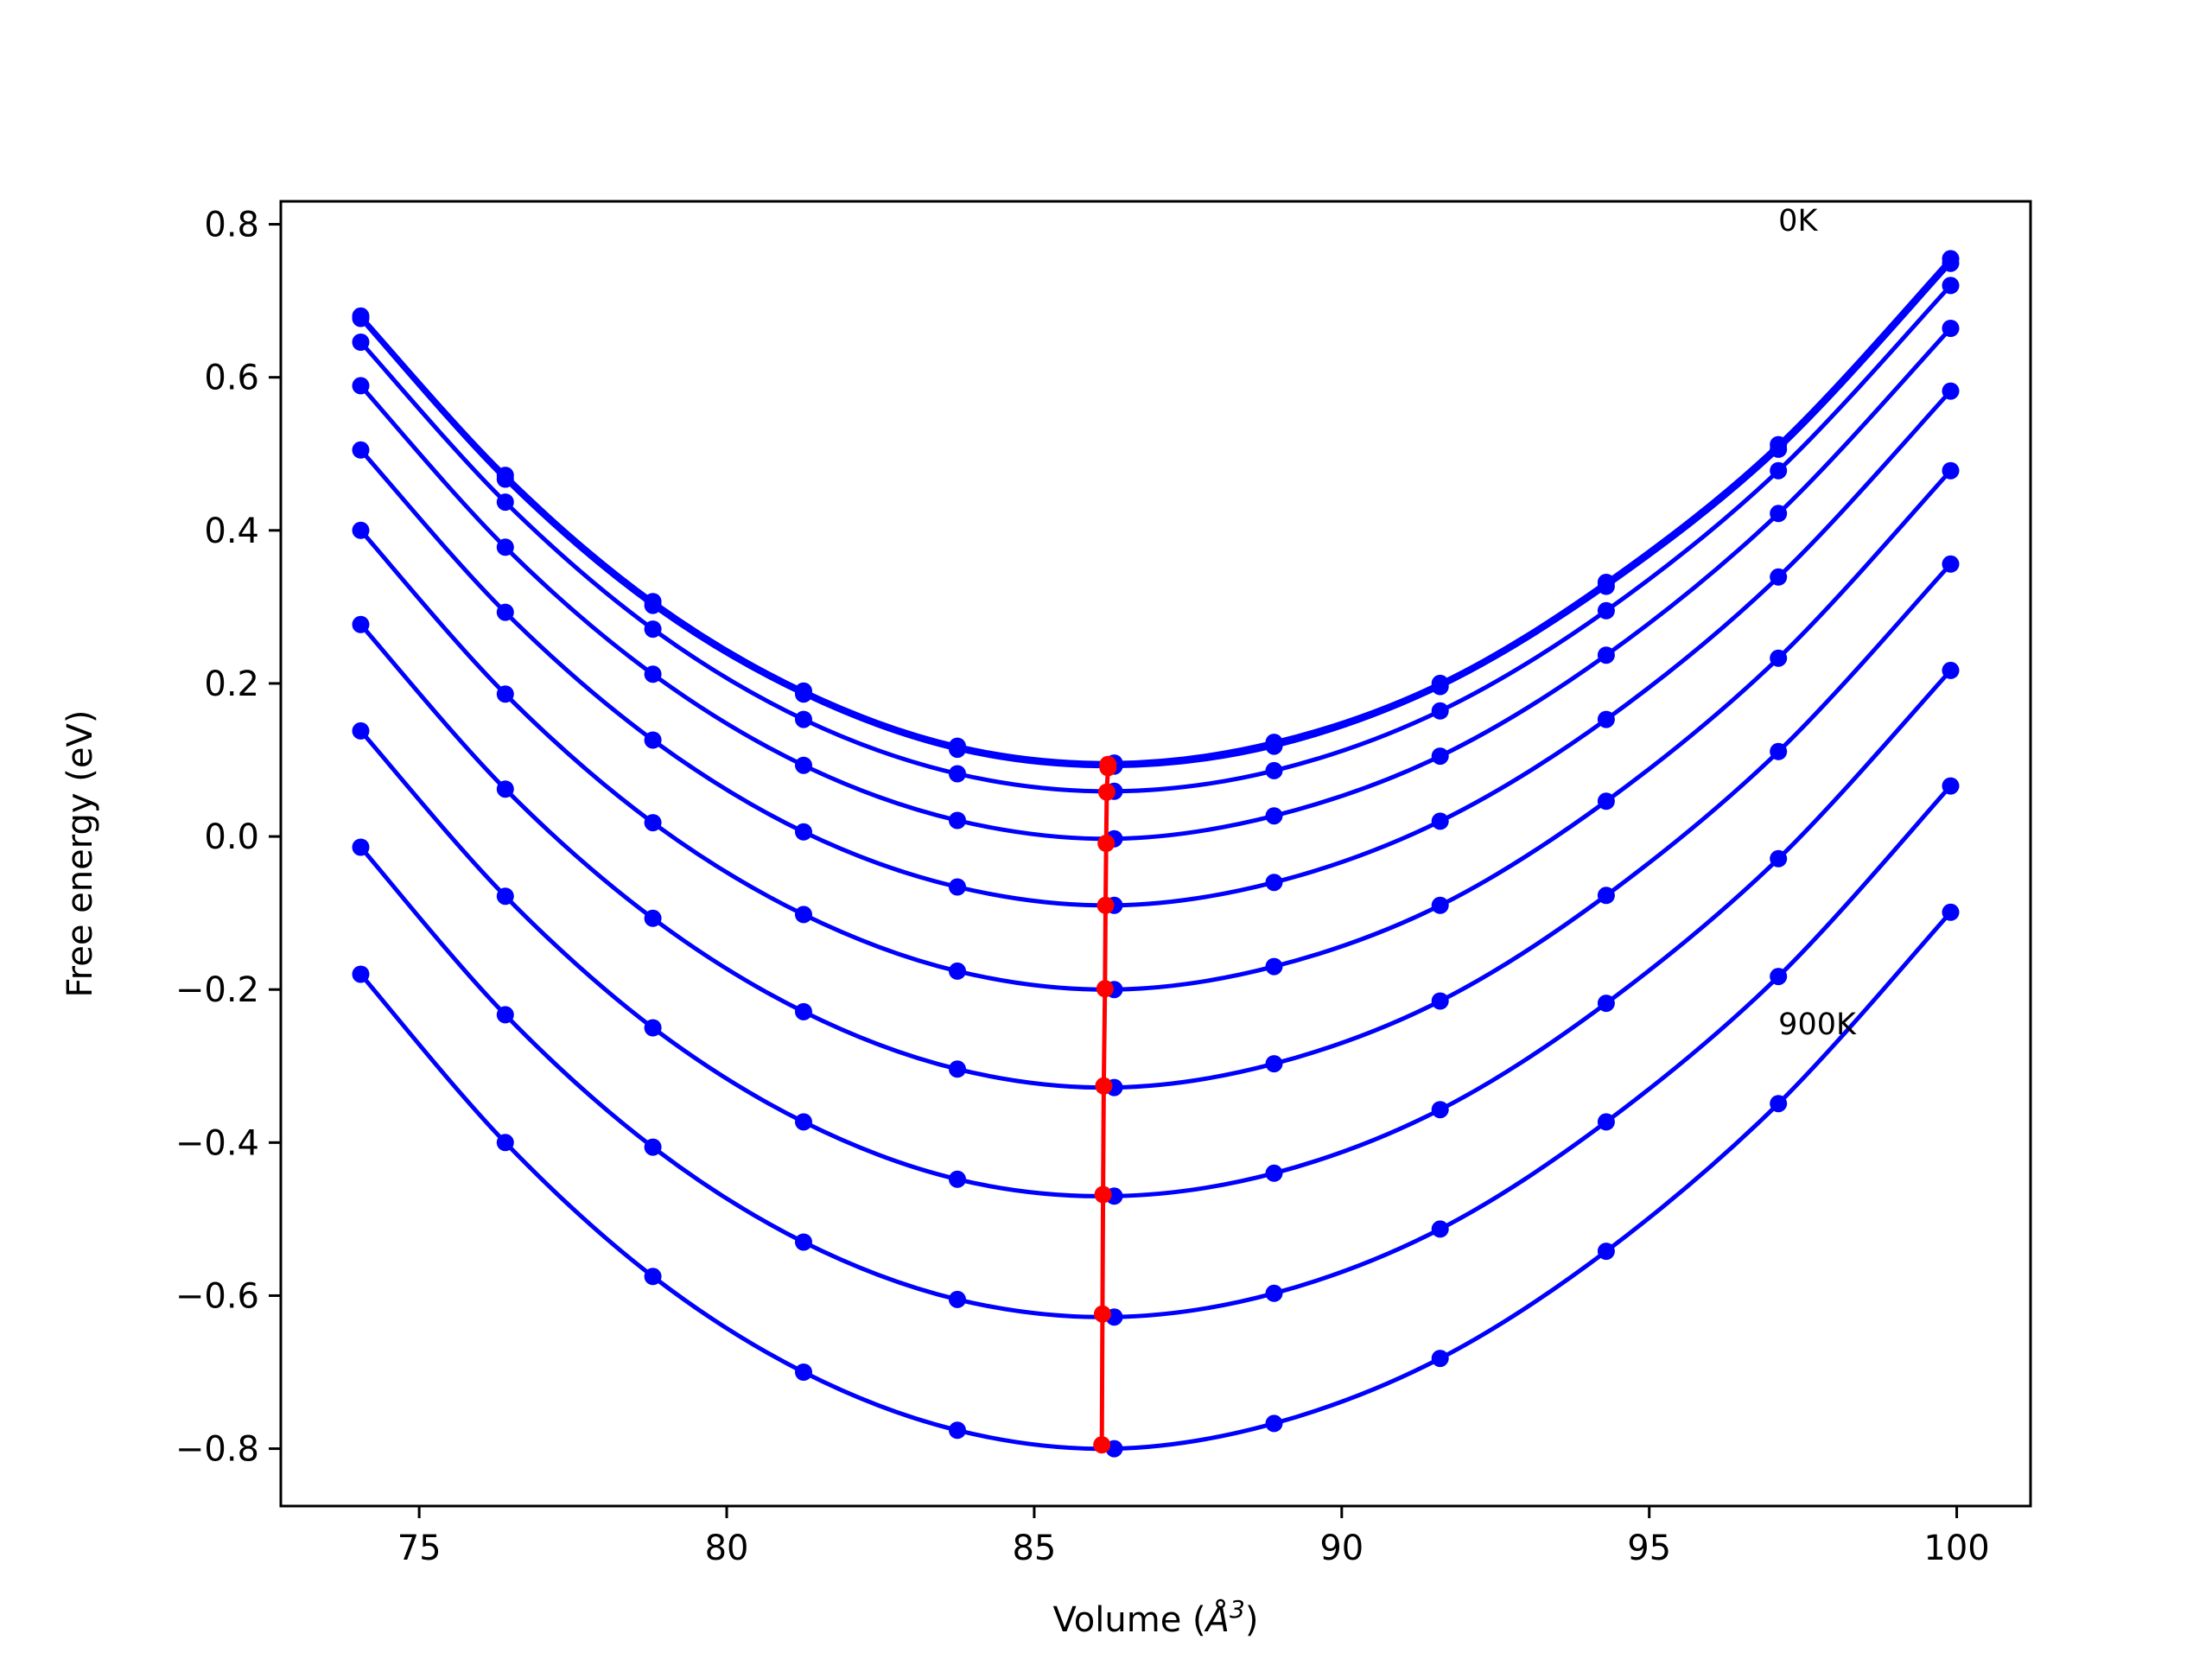  Describe the element at coordinates (217, 1143) in the screenshot. I see `y-tick-label: −0.4` at that location.